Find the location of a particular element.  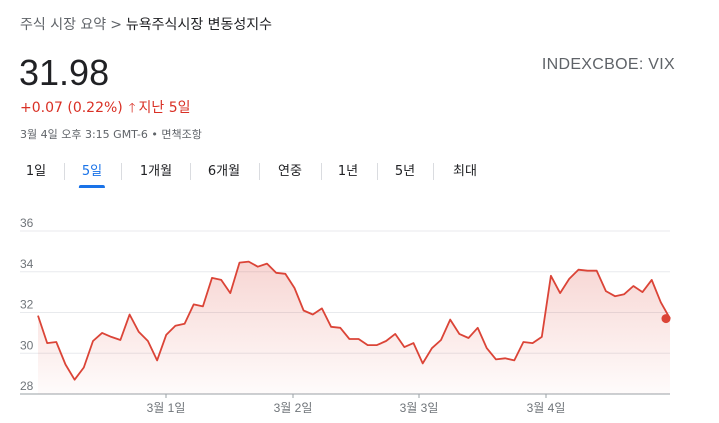

arrow-up-icon: 🡑 is located at coordinates (132, 108).